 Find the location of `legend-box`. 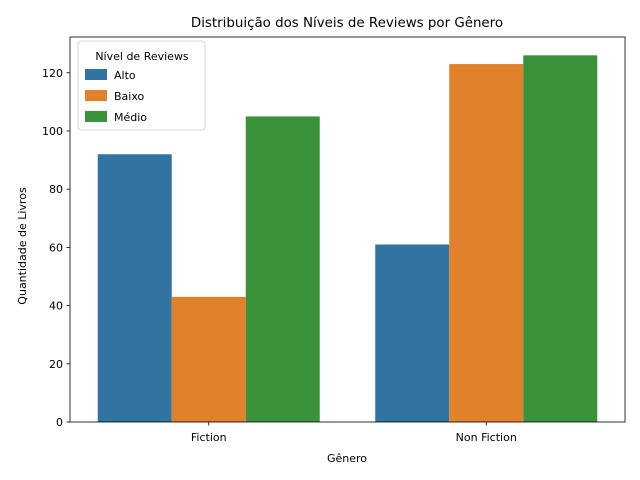

legend-box is located at coordinates (141, 85).